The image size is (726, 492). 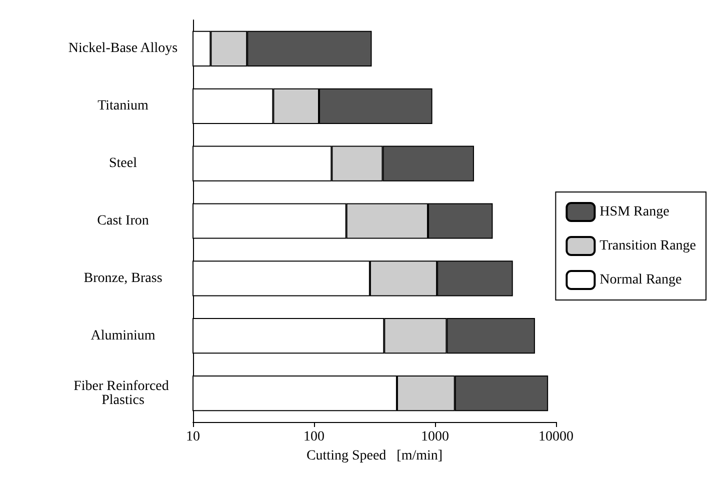 What do you see at coordinates (193, 437) in the screenshot?
I see `x-tick-label: 10` at bounding box center [193, 437].